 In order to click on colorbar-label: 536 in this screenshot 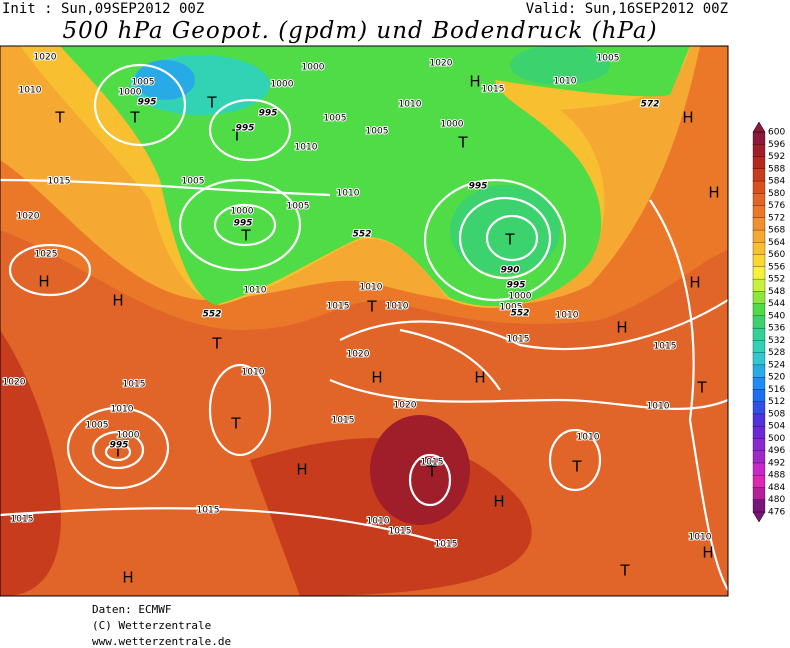, I will do `click(776, 329)`.